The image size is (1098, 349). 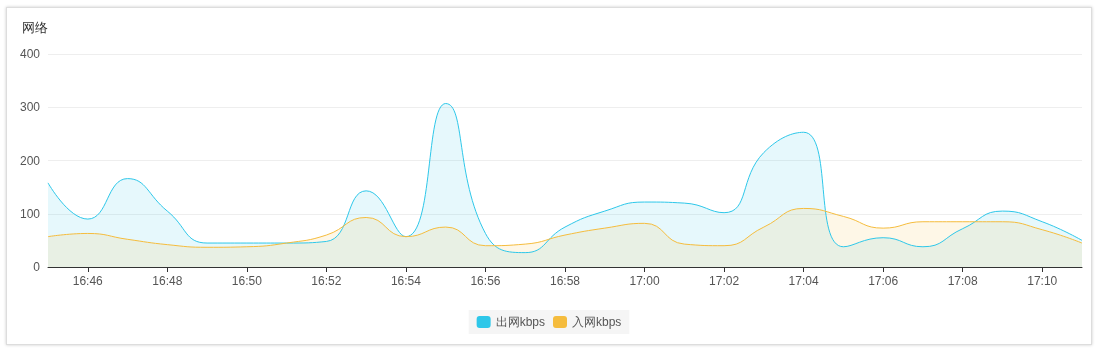 I want to click on x-tick-label: 17:10, so click(x=1042, y=281).